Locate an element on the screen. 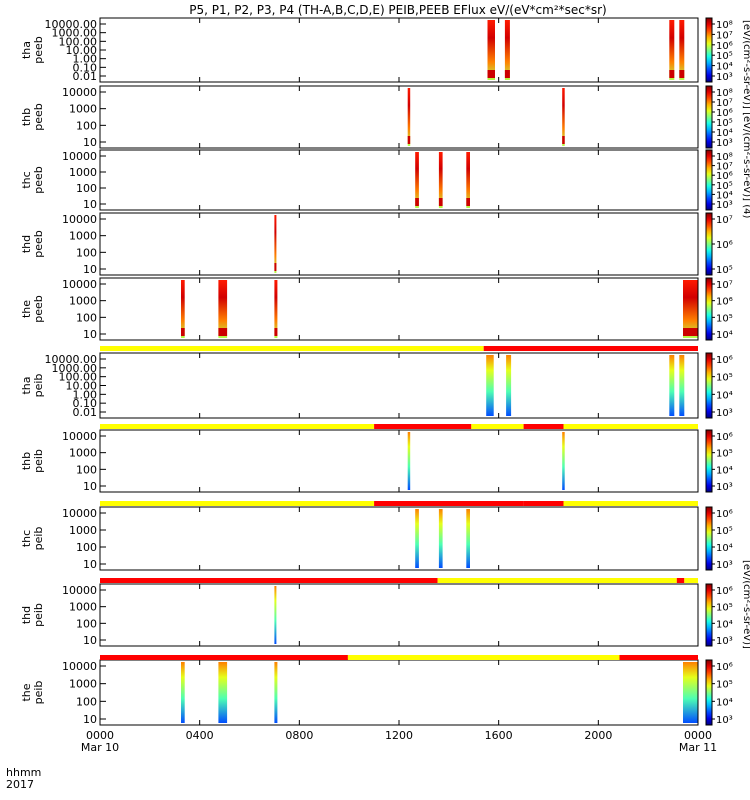 Image resolution: width=750 pixels, height=800 pixels. panel-probe-label: thb is located at coordinates (26, 117).